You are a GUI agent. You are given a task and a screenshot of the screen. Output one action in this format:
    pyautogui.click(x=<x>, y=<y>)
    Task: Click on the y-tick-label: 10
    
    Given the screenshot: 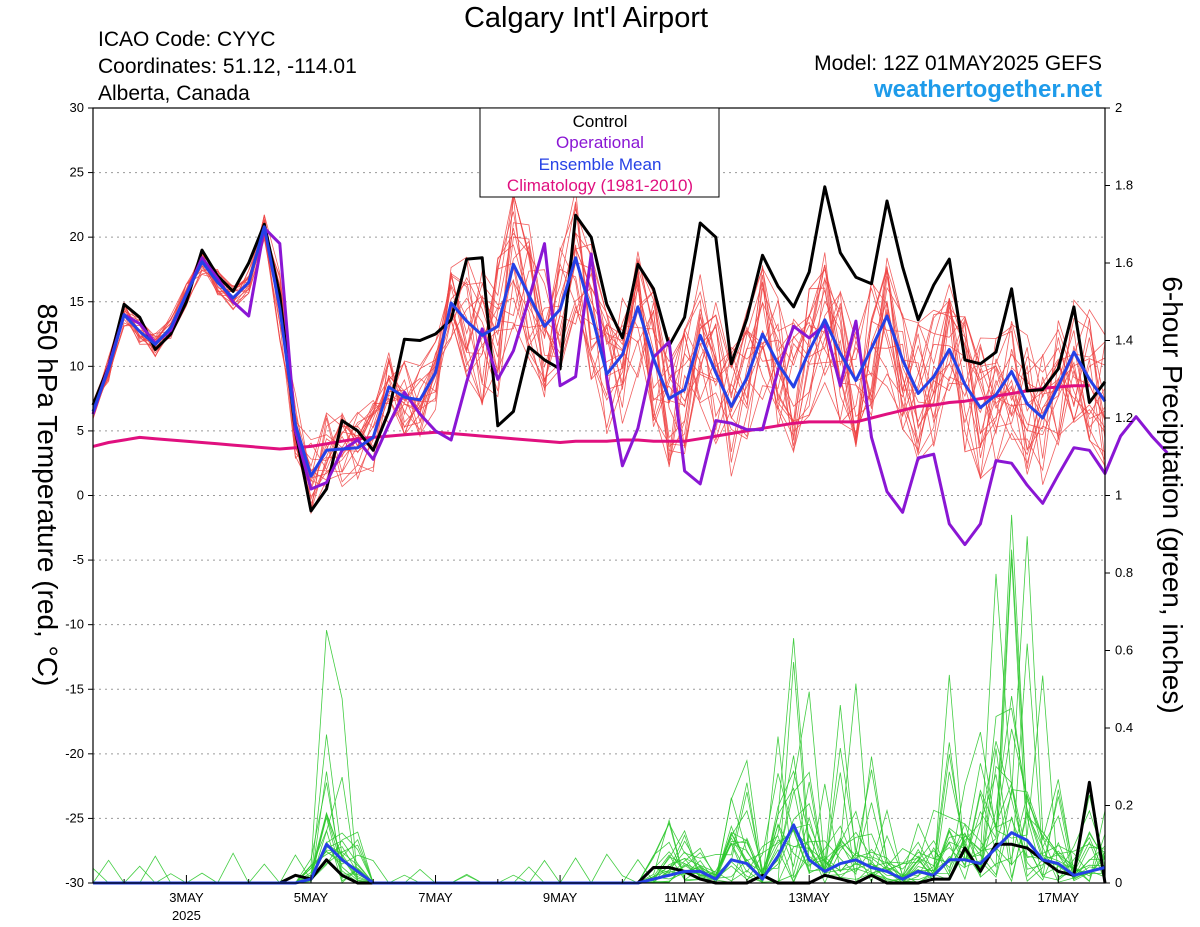 What is the action you would take?
    pyautogui.click(x=77, y=365)
    